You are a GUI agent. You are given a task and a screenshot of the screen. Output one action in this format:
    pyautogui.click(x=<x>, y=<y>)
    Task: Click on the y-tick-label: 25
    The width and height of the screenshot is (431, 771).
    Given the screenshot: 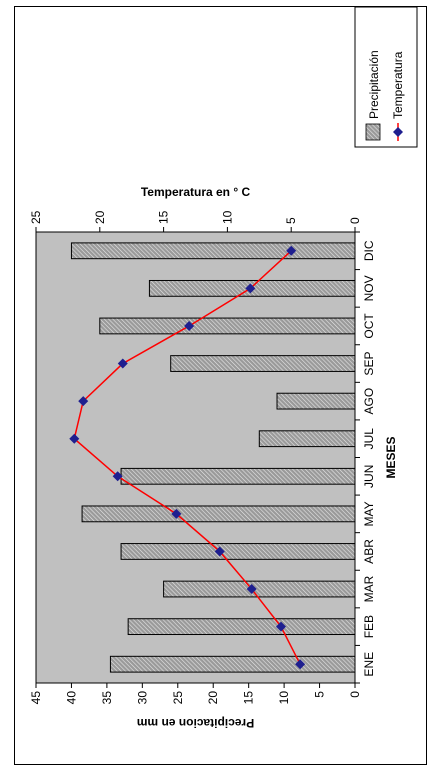 What is the action you would take?
    pyautogui.click(x=178, y=698)
    